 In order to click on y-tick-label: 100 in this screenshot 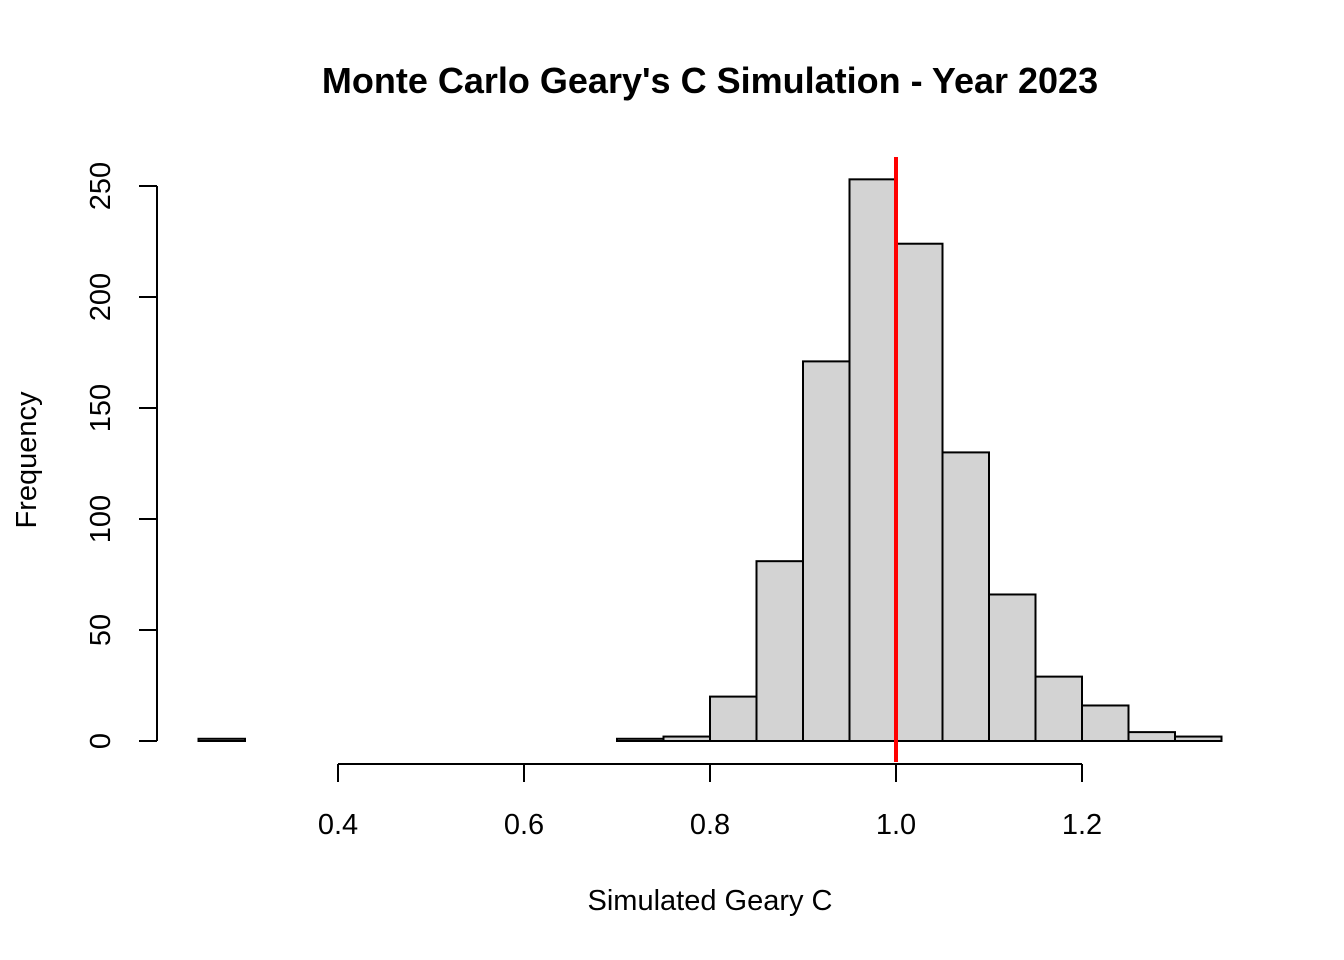, I will do `click(101, 519)`.